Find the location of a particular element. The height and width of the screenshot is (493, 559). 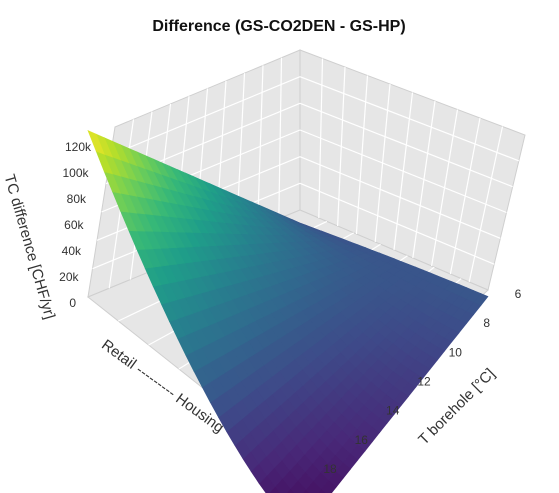

chart-title: Difference (GS-CO2DEN - GS-HP) is located at coordinates (278, 26).